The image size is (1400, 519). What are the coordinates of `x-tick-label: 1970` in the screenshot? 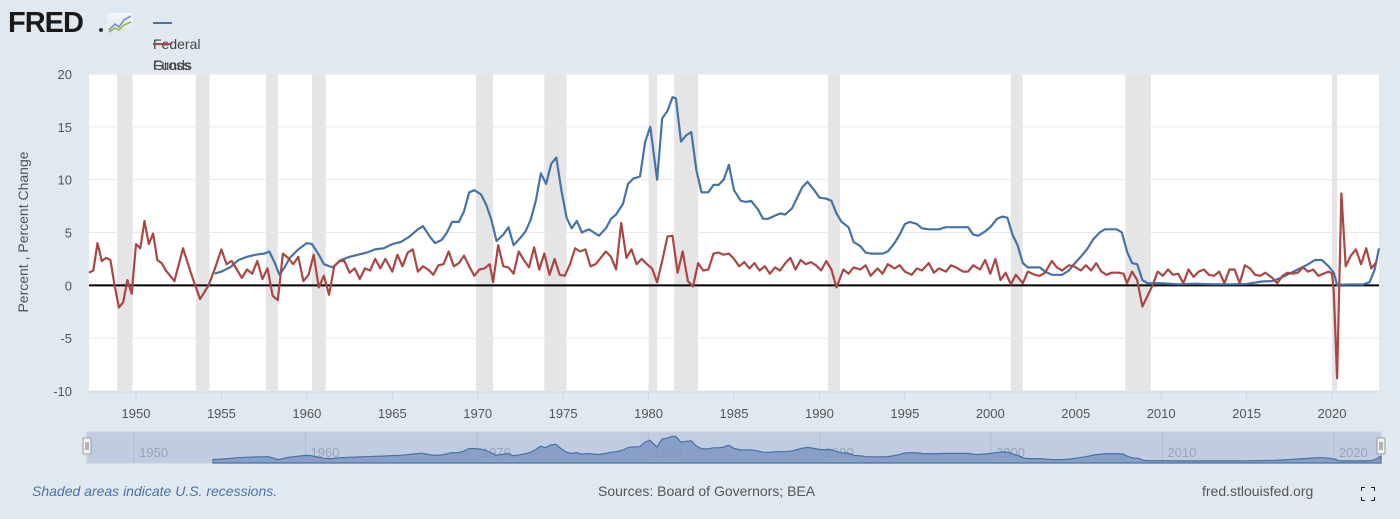 It's located at (477, 413).